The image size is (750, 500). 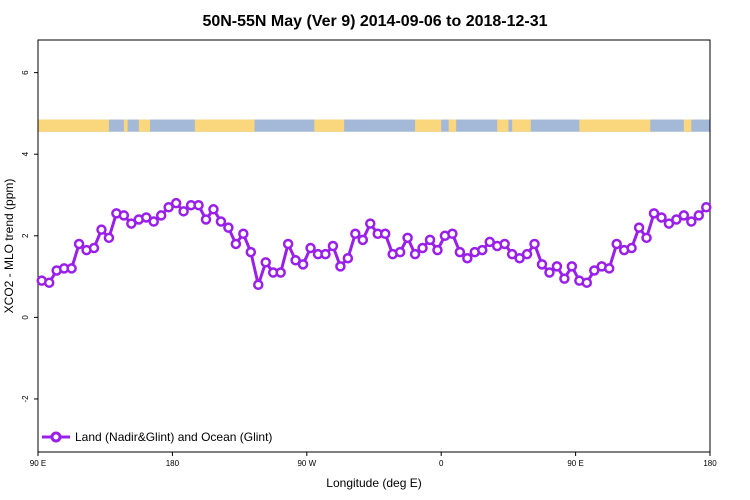 I want to click on y-axis-label: XCO2 - MLO trend (ppm), so click(x=9, y=246).